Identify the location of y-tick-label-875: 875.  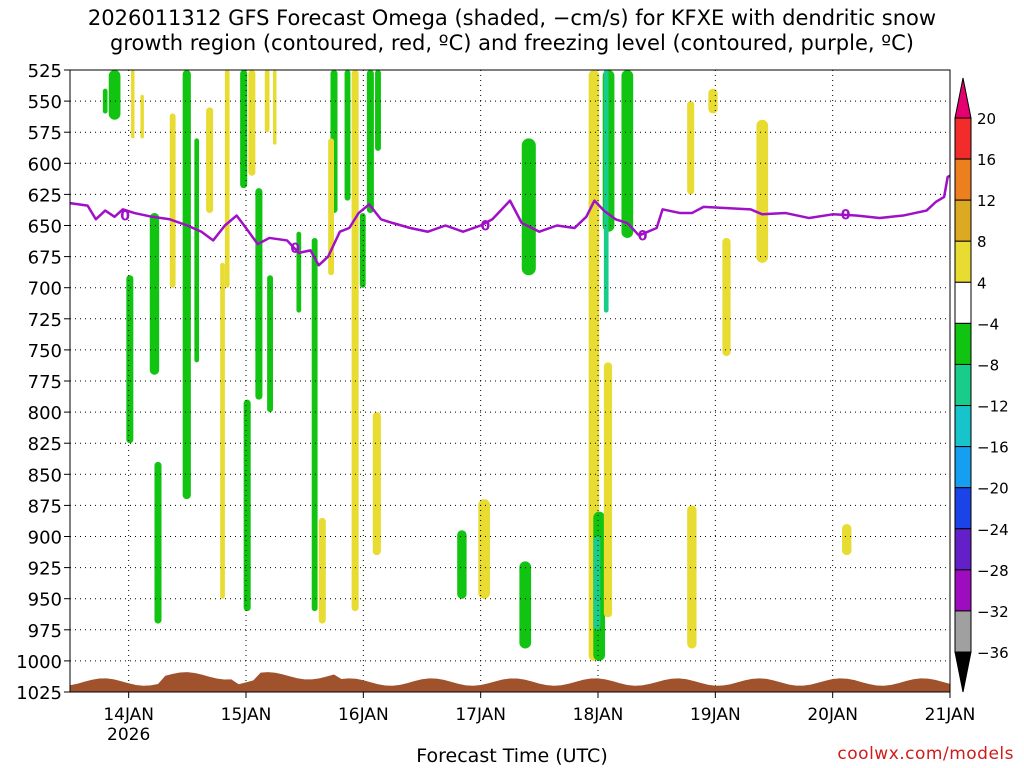
(45, 506).